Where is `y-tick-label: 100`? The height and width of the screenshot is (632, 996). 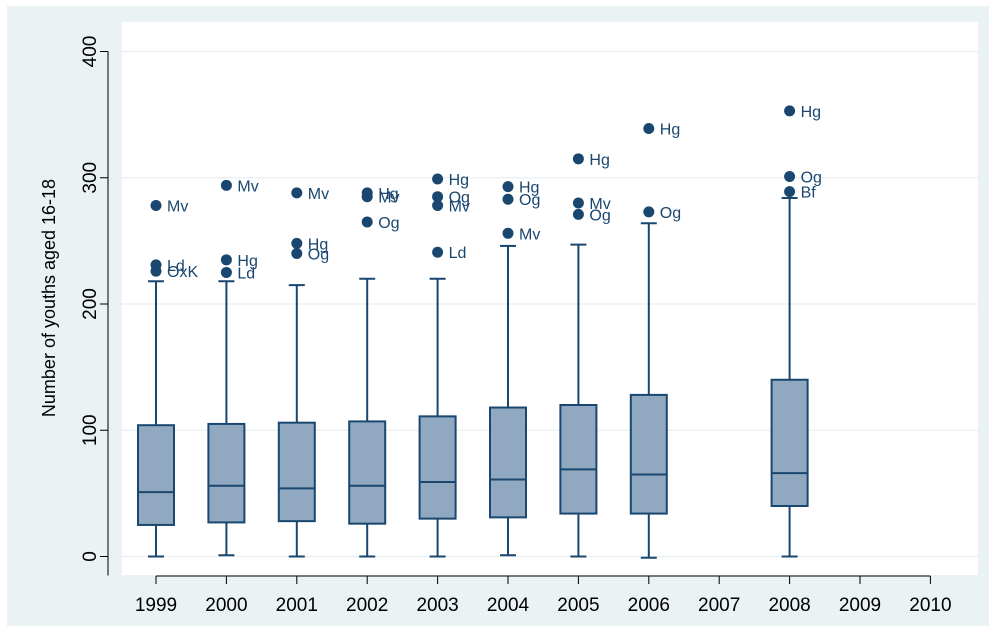
y-tick-label: 100 is located at coordinates (90, 430).